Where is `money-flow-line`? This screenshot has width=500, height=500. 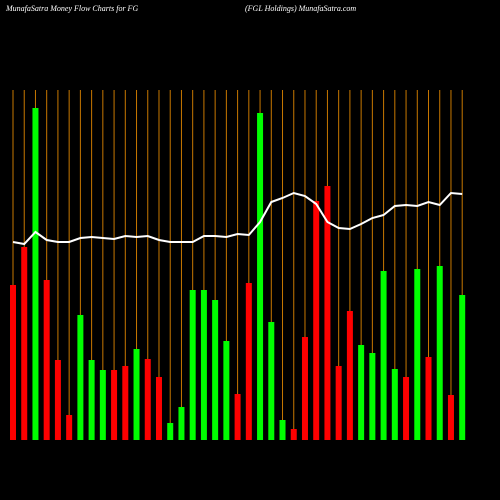 money-flow-line is located at coordinates (237, 218).